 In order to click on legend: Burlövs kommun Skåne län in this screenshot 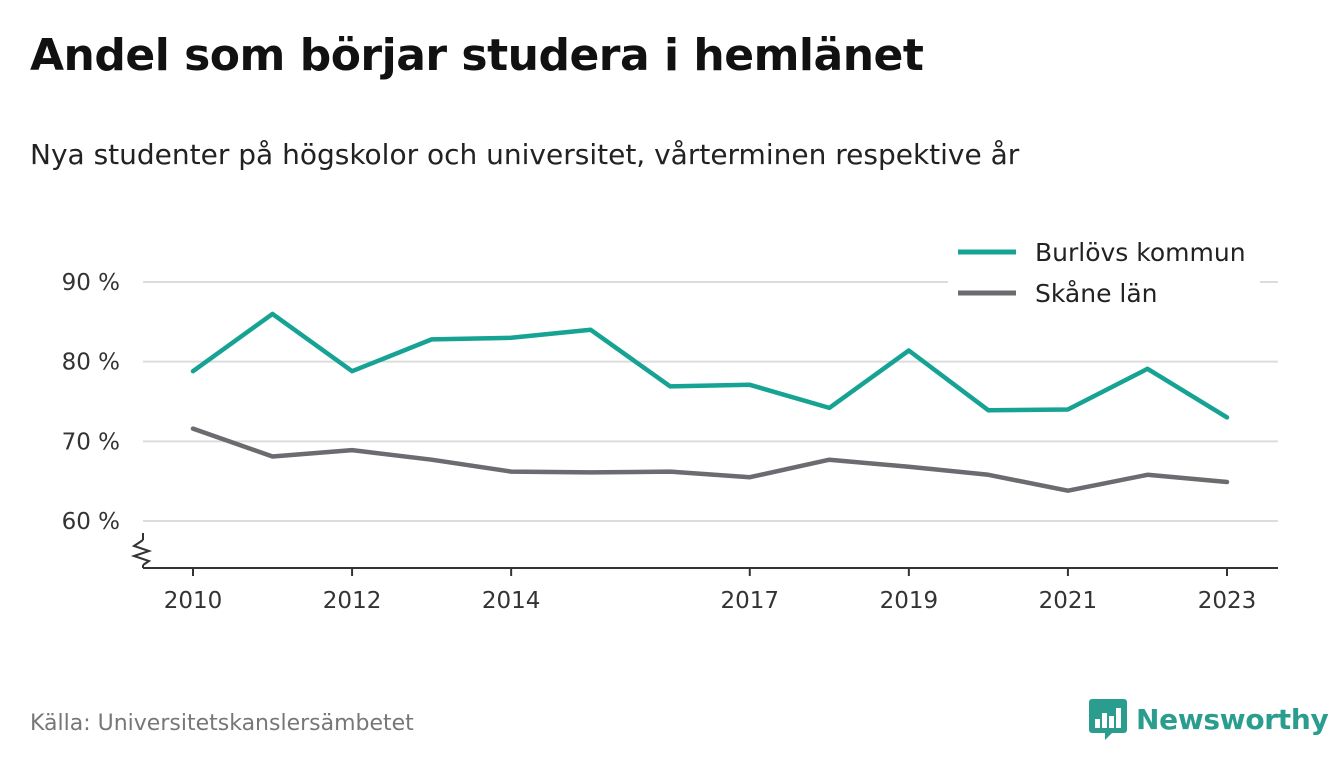, I will do `click(1104, 273)`.